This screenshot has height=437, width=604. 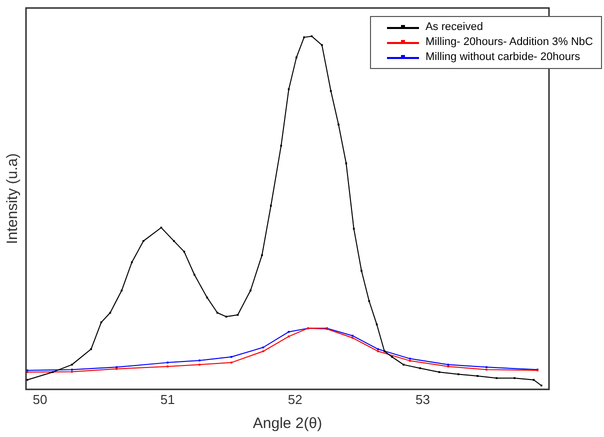 I want to click on x-tick-label: 52, so click(x=295, y=399).